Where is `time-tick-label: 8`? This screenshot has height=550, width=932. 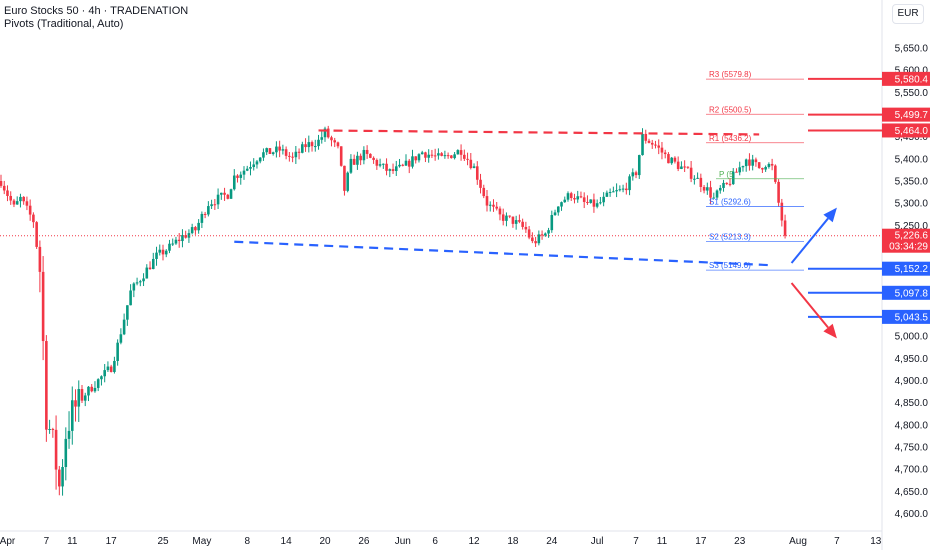 time-tick-label: 8 is located at coordinates (247, 541).